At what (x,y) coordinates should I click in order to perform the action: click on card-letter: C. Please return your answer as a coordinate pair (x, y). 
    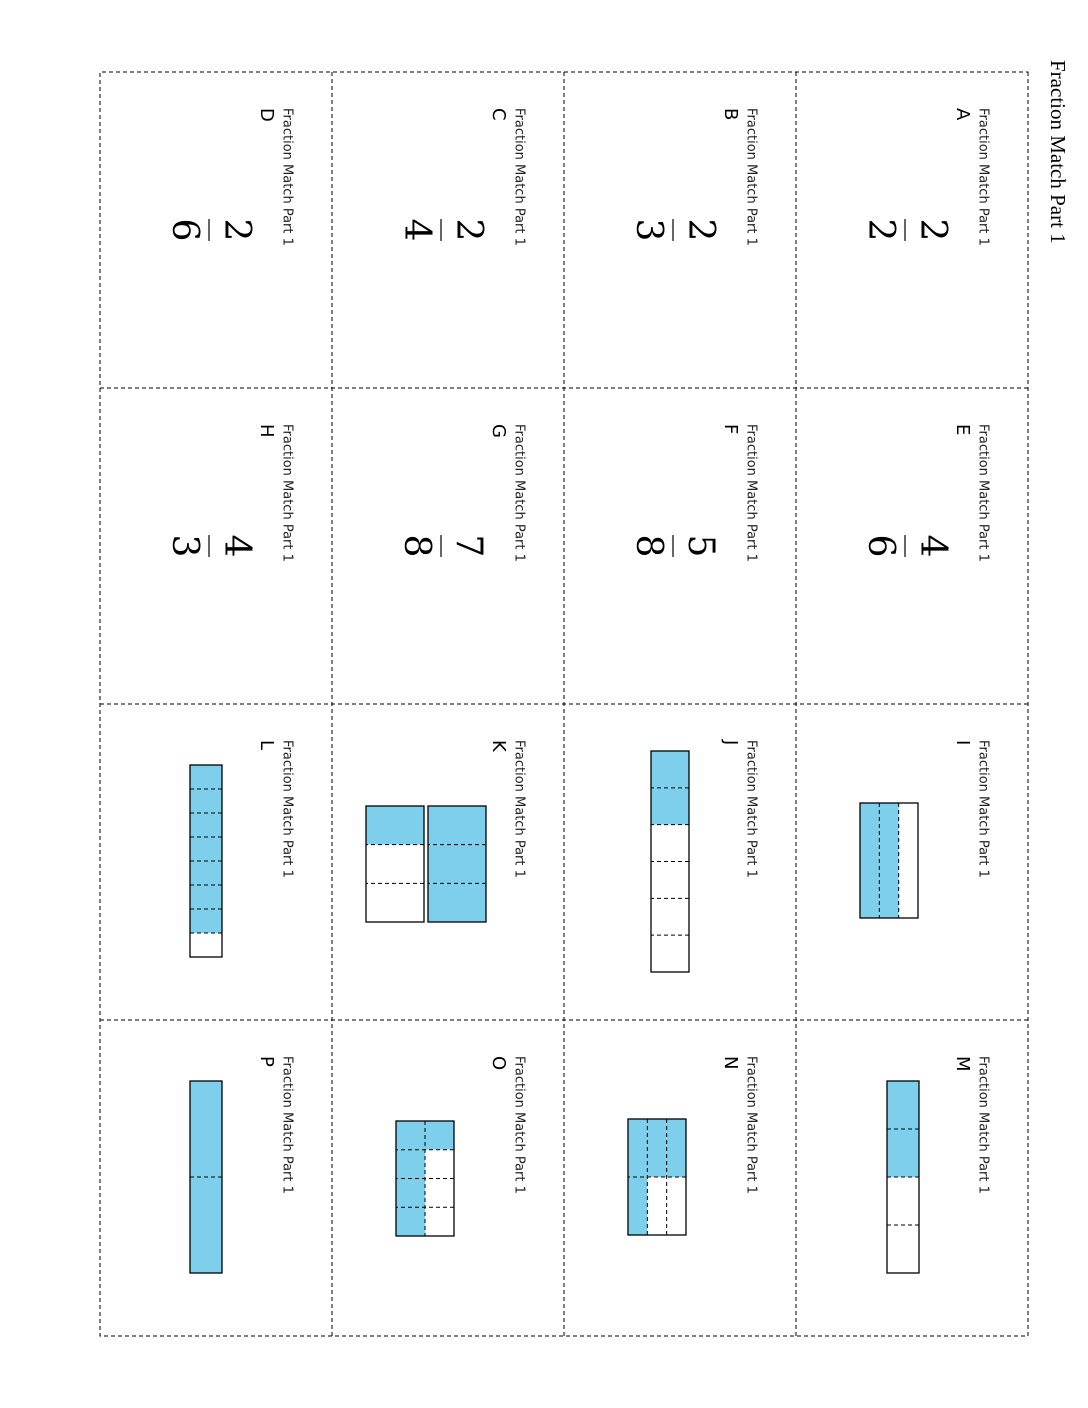
    Looking at the image, I should click on (498, 114).